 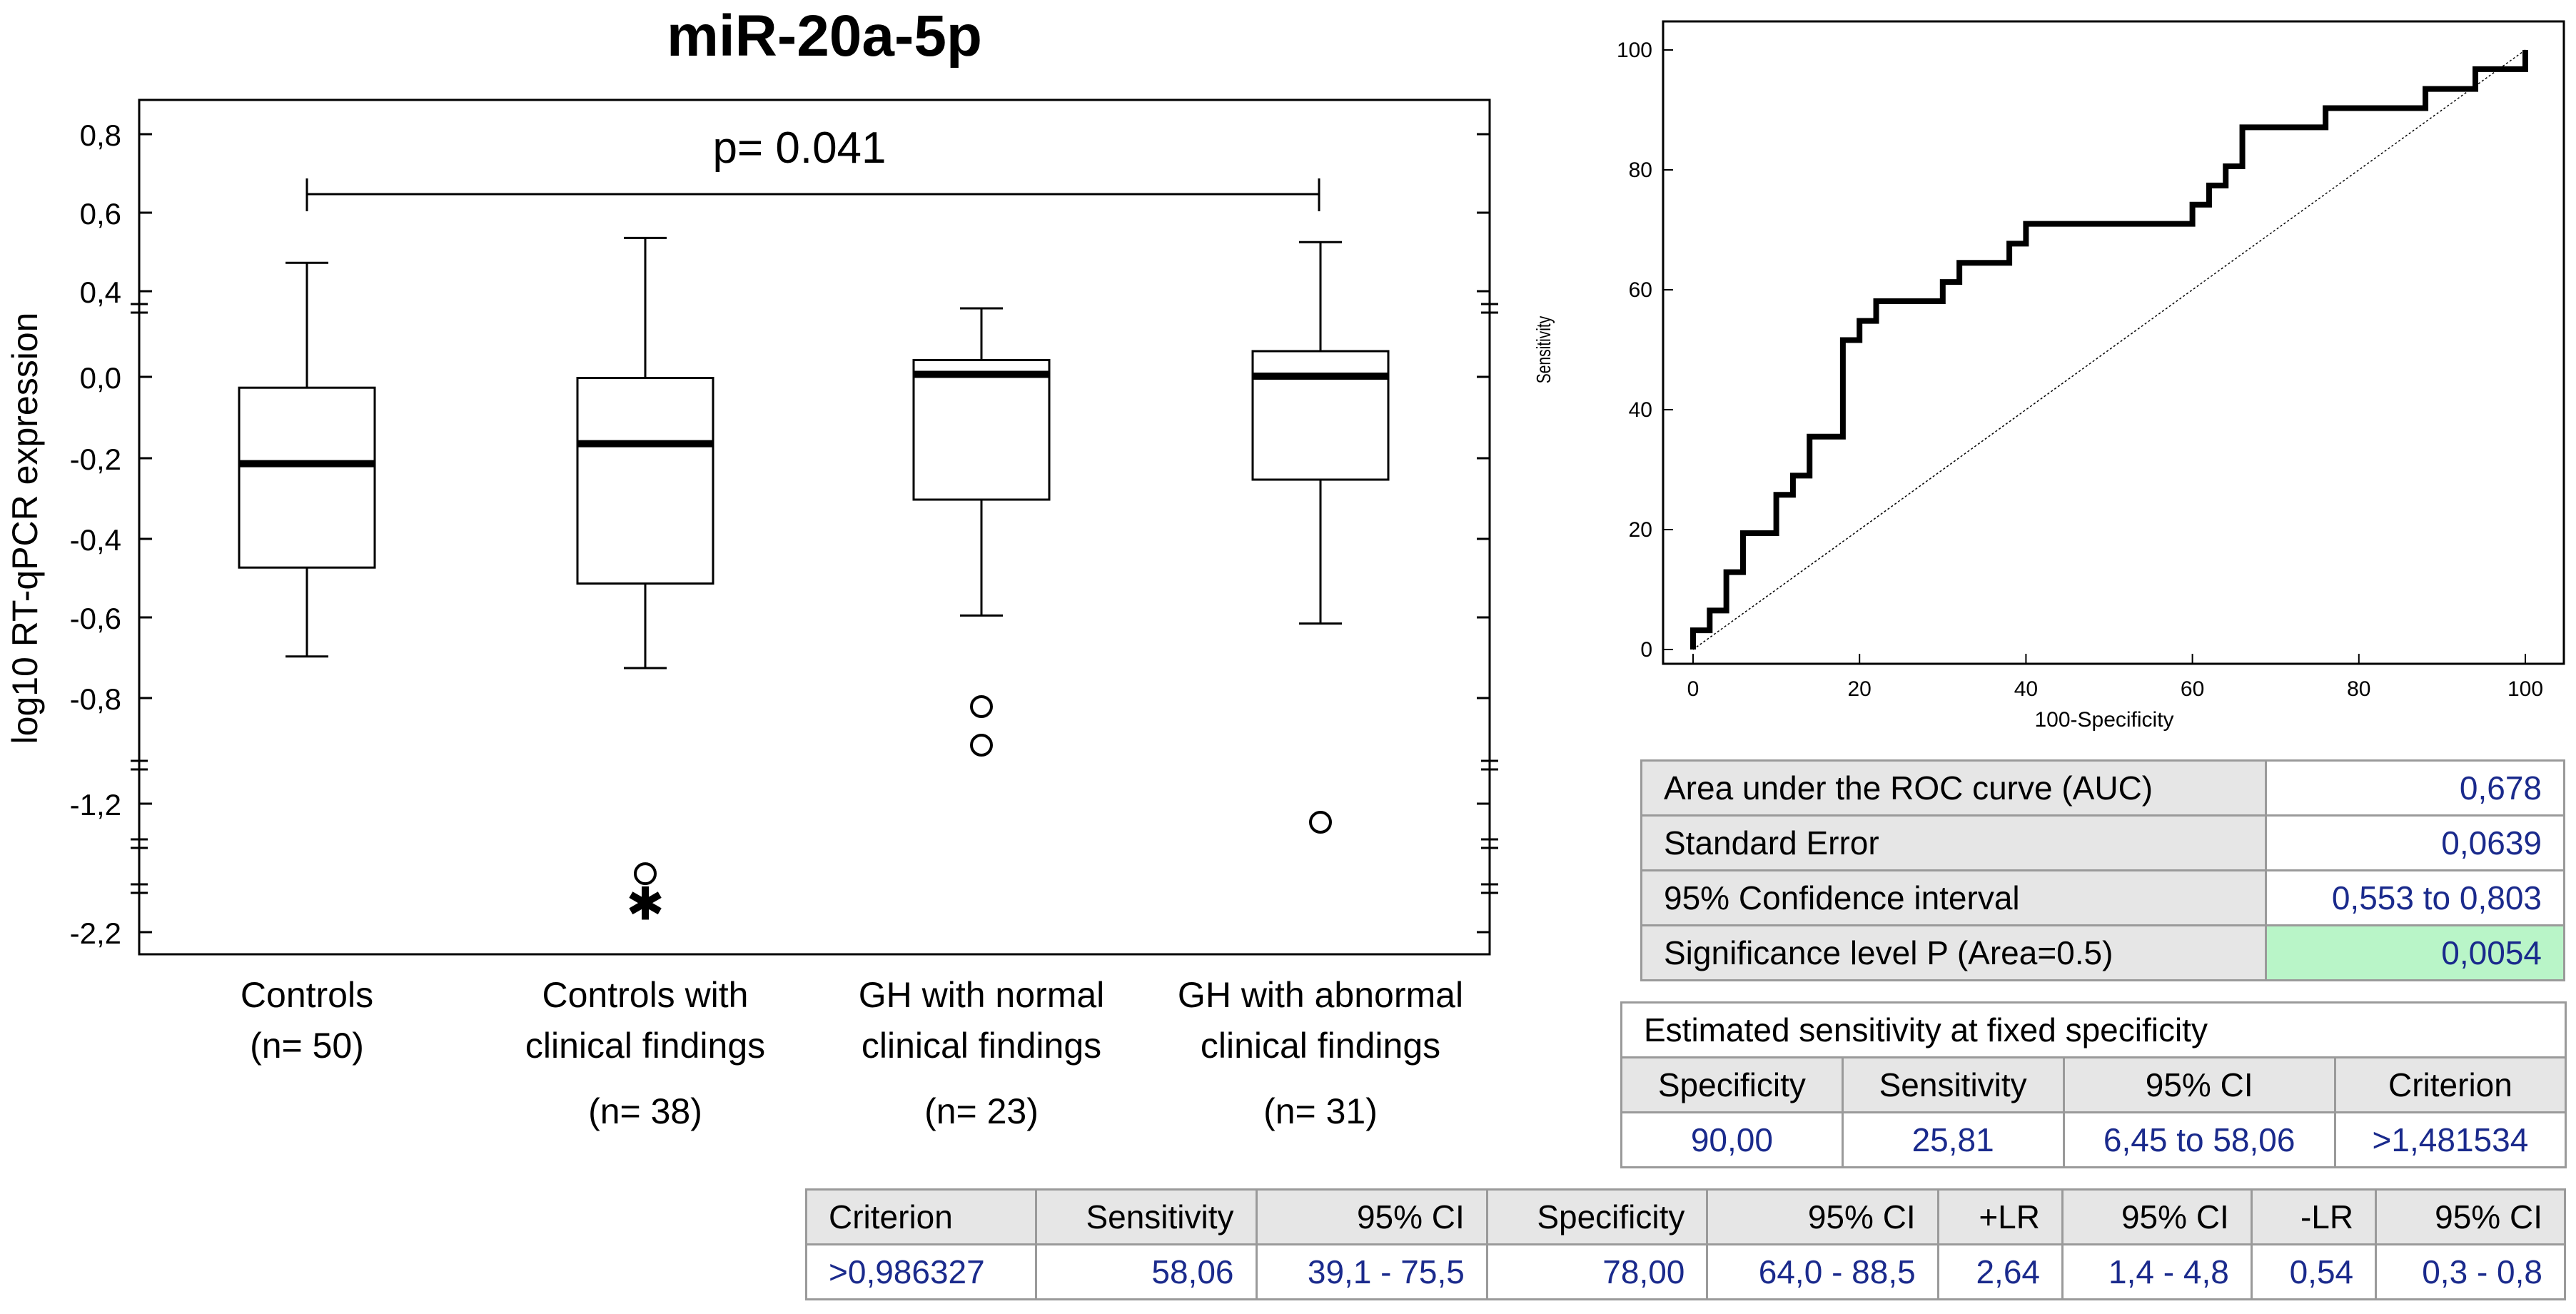 I want to click on group-label-gh-normal-line2: clinical findings, so click(x=981, y=1046).